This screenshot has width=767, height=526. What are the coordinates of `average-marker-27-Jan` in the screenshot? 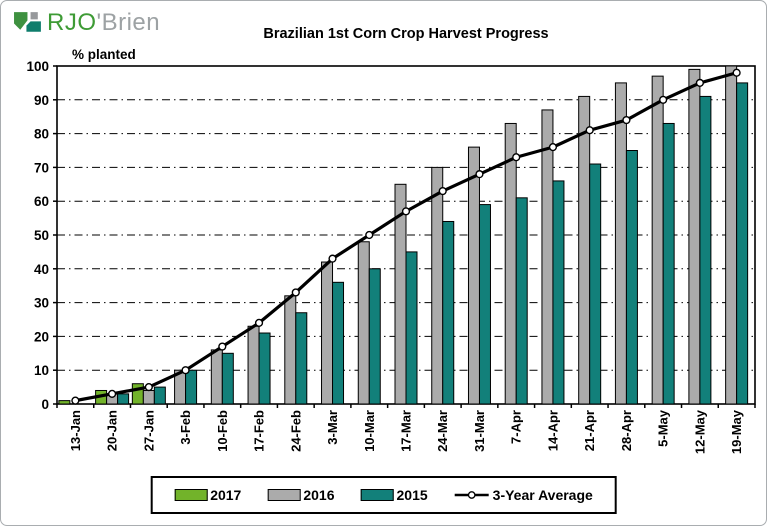 It's located at (148, 387).